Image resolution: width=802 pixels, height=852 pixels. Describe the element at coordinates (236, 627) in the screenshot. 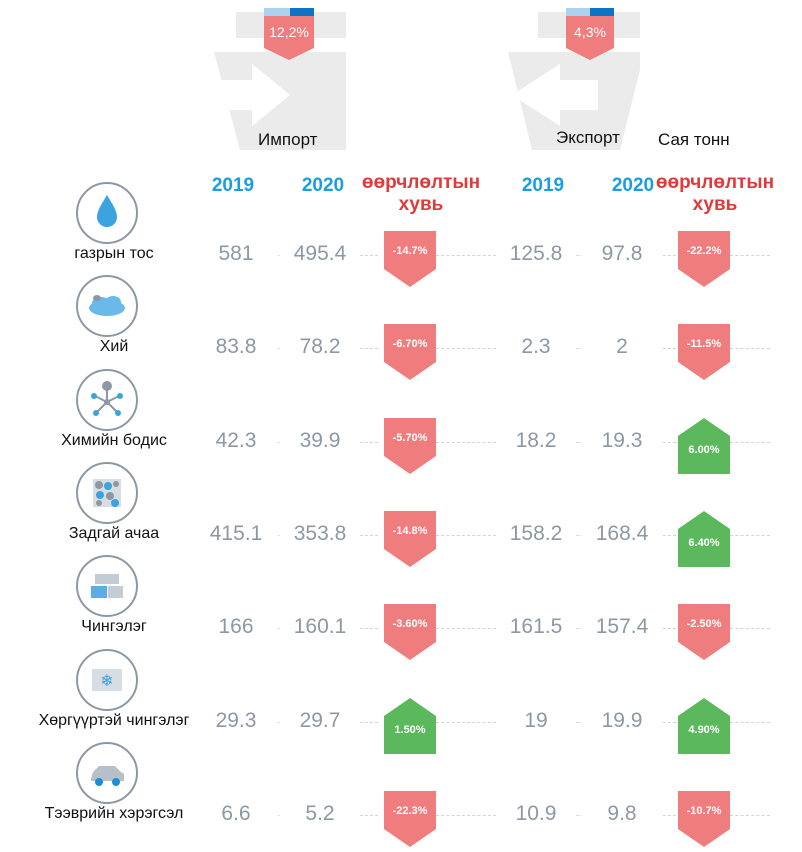

I see `import-2019-value: 166` at that location.